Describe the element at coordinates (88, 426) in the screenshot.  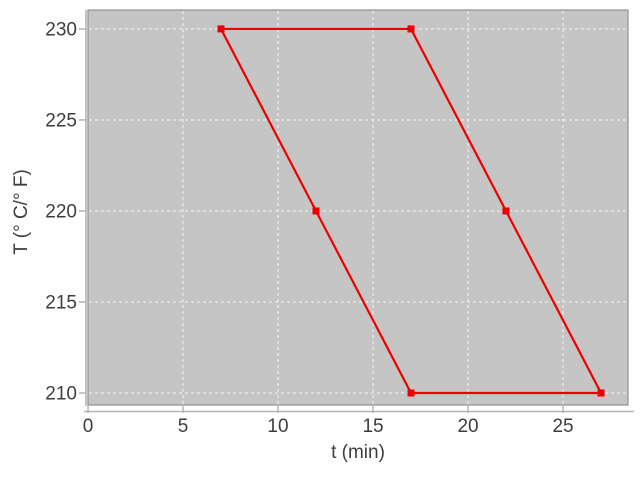
I see `x-tick-label: 0` at that location.